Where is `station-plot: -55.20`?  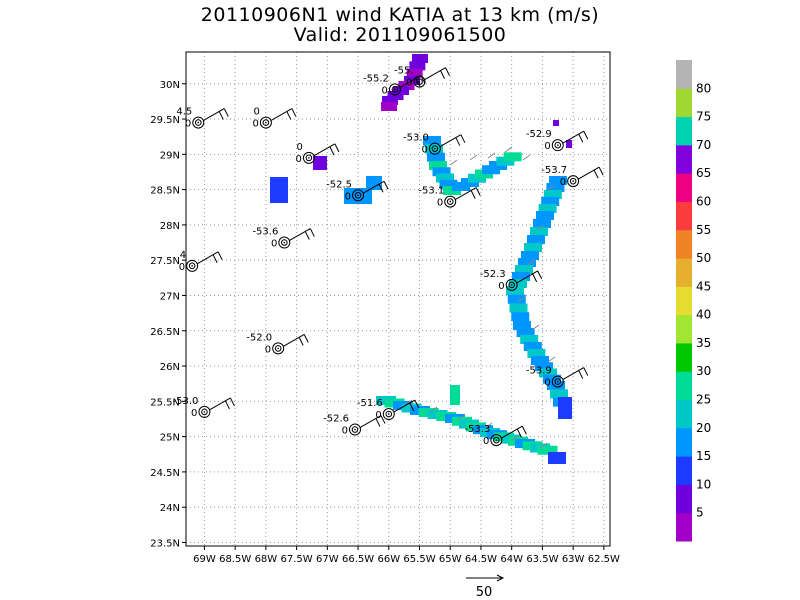
station-plot: -55.20 is located at coordinates (394, 84).